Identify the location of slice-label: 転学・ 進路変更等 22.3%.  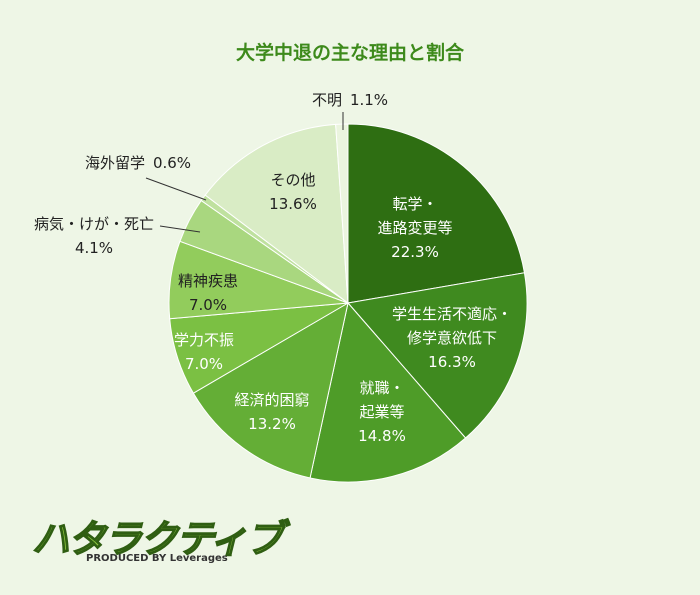
(414, 228).